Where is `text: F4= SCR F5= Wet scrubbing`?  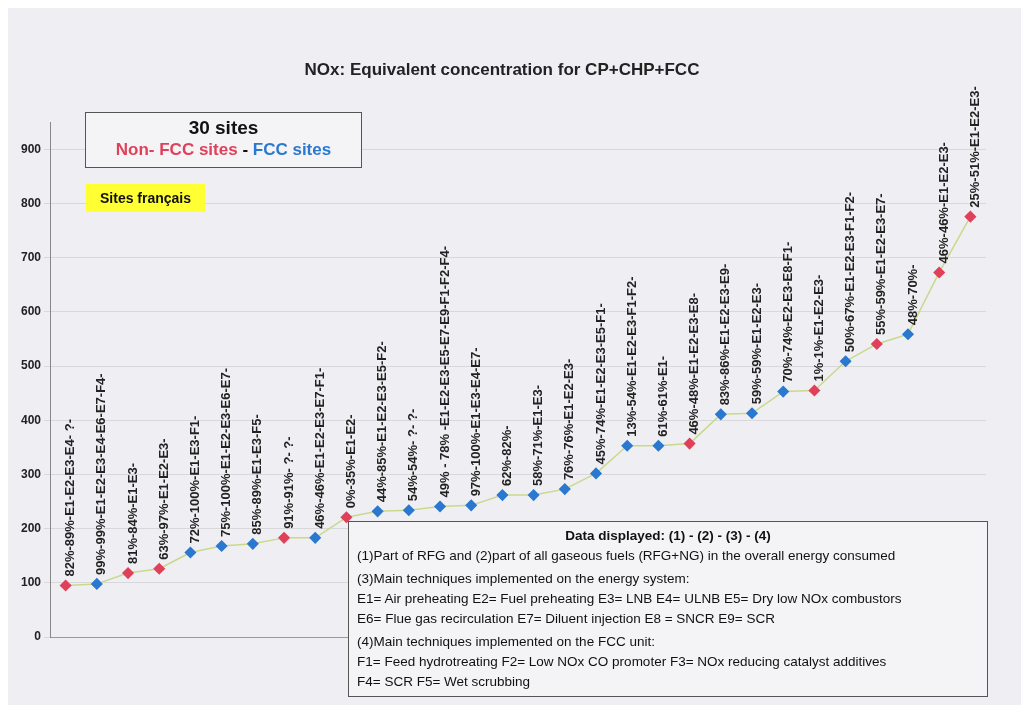 text: F4= SCR F5= Wet scrubbing is located at coordinates (444, 681).